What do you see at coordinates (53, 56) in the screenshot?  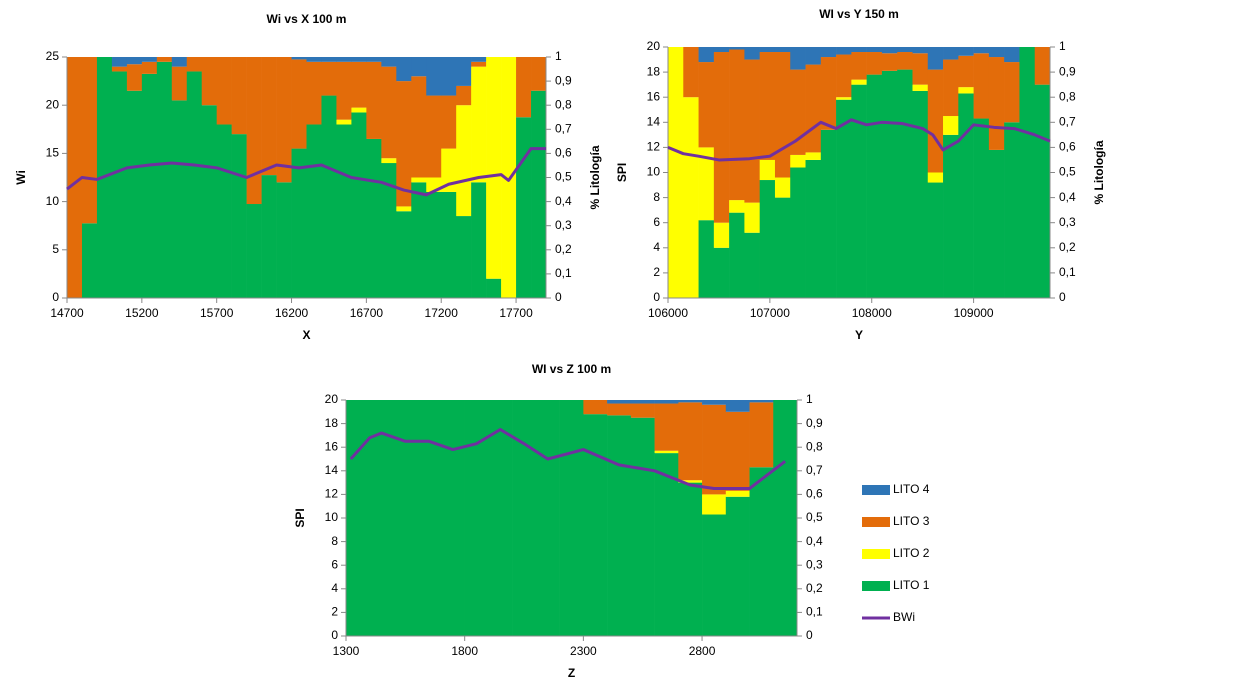 I see `y-tick-label: 25` at bounding box center [53, 56].